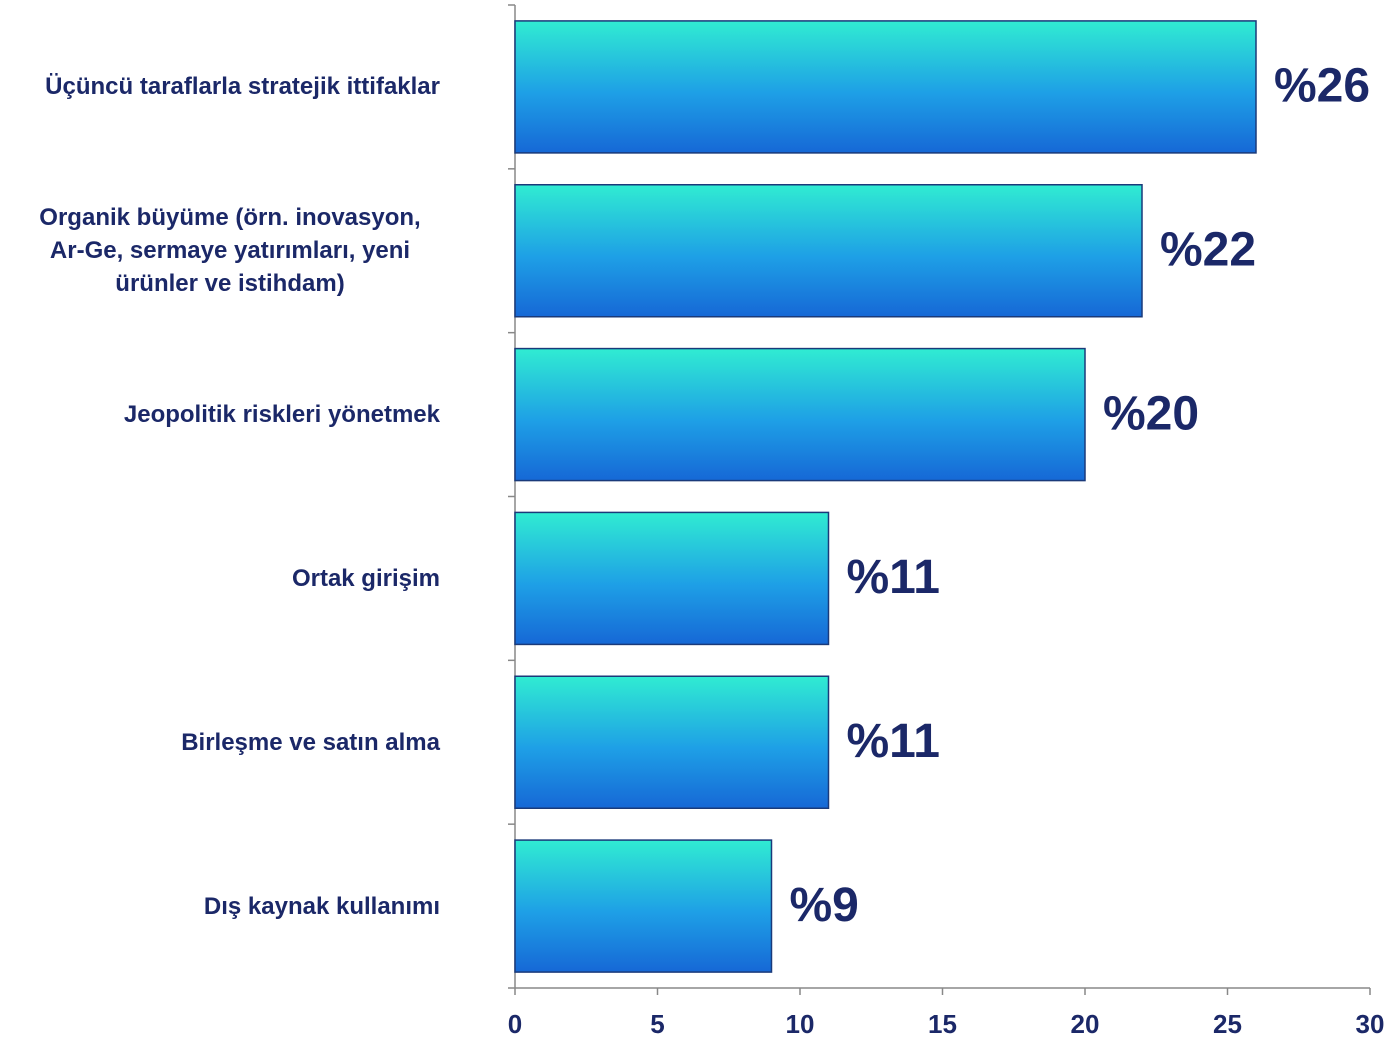 This screenshot has width=1397, height=1041. What do you see at coordinates (515, 1024) in the screenshot?
I see `x-tick-label: 0` at bounding box center [515, 1024].